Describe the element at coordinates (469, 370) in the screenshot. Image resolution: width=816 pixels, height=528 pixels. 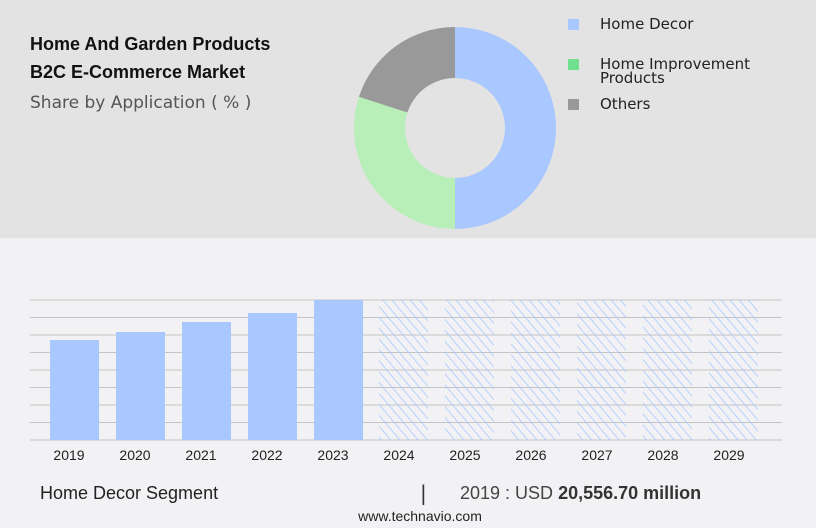
I see `bar-forecast-2025` at that location.